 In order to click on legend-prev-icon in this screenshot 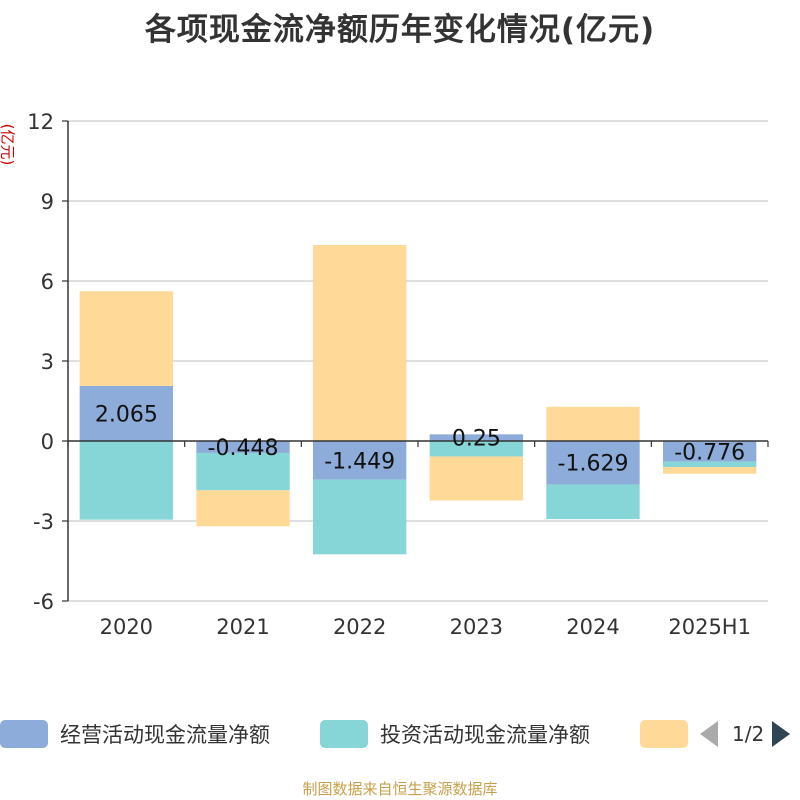, I will do `click(709, 734)`.